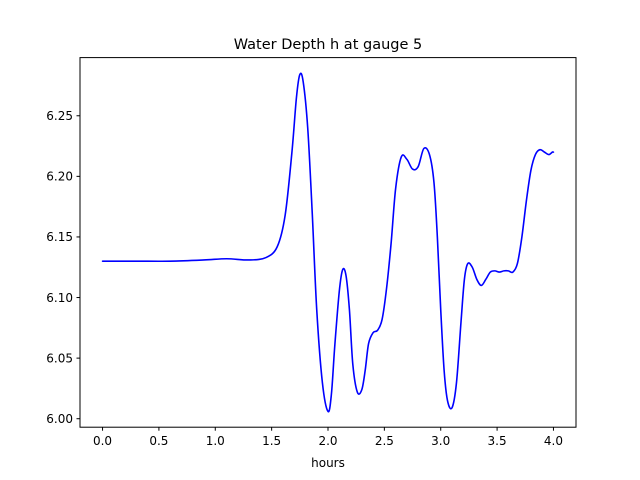  Describe the element at coordinates (553, 441) in the screenshot. I see `x-tick-label: 4.0` at that location.